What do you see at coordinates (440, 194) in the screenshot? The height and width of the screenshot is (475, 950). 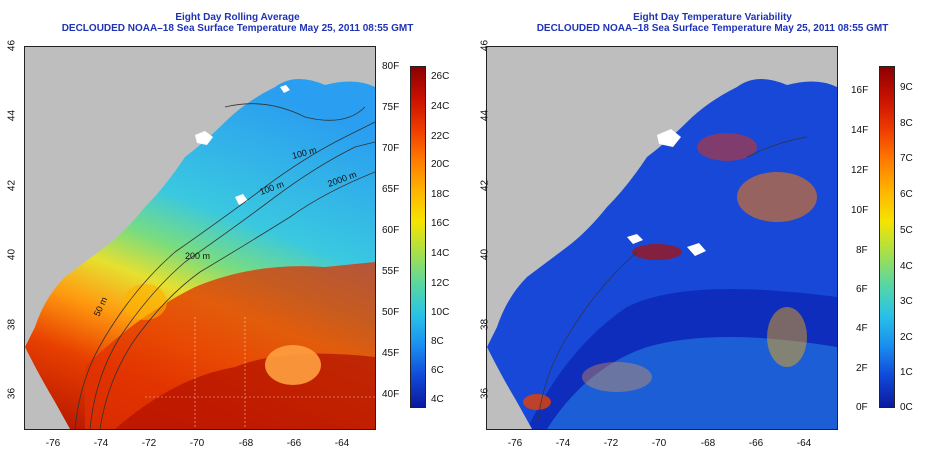 I see `colorbar-c-label: 18C` at bounding box center [440, 194].